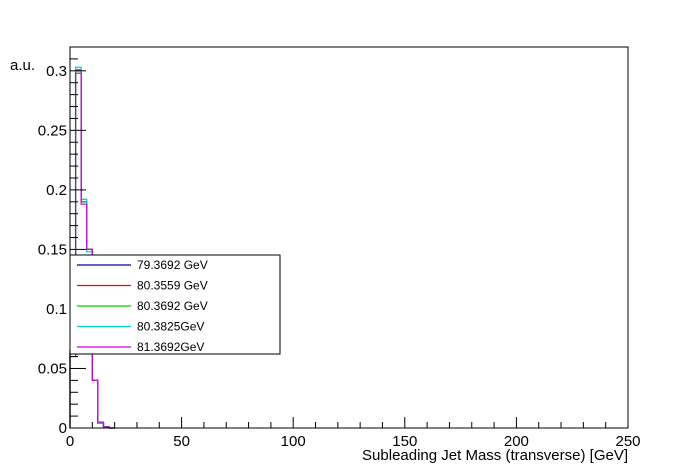 This screenshot has height=476, width=698. I want to click on x-axis-title: Subleading Jet Mass (transverse) [GeV], so click(495, 455).